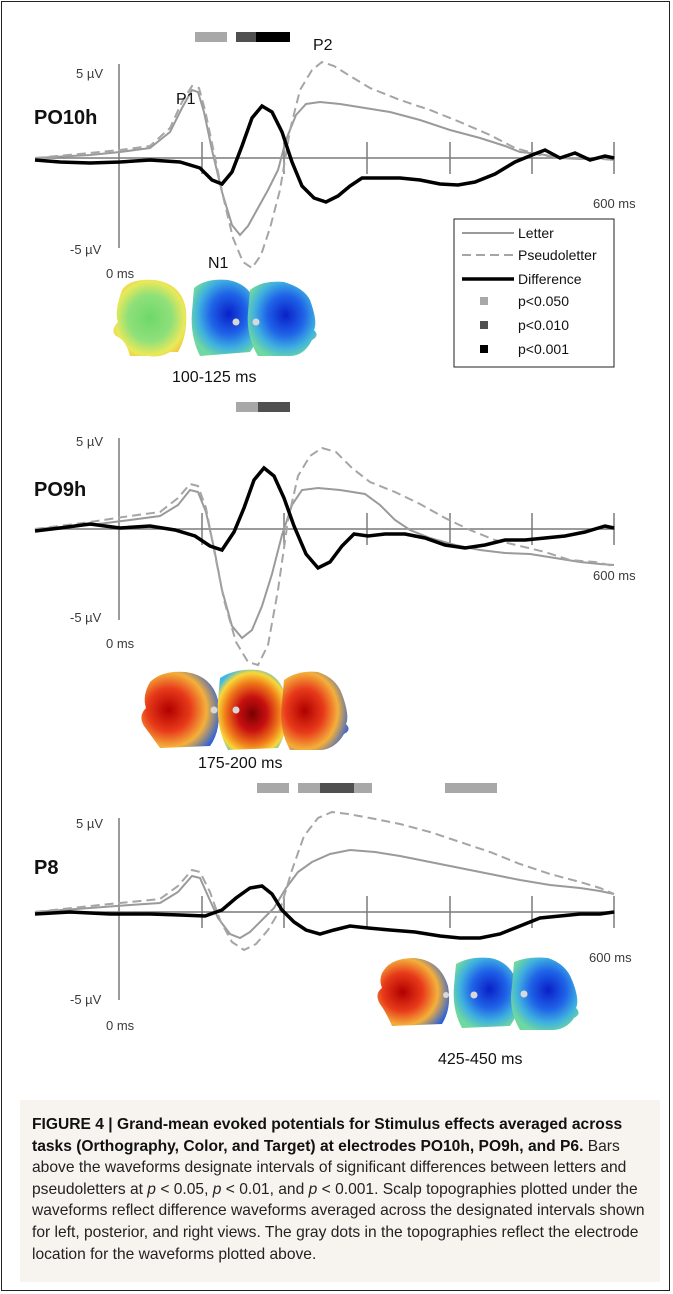 This screenshot has height=1294, width=673. Describe the element at coordinates (186, 99) in the screenshot. I see `peak-label-p1: P1` at that location.